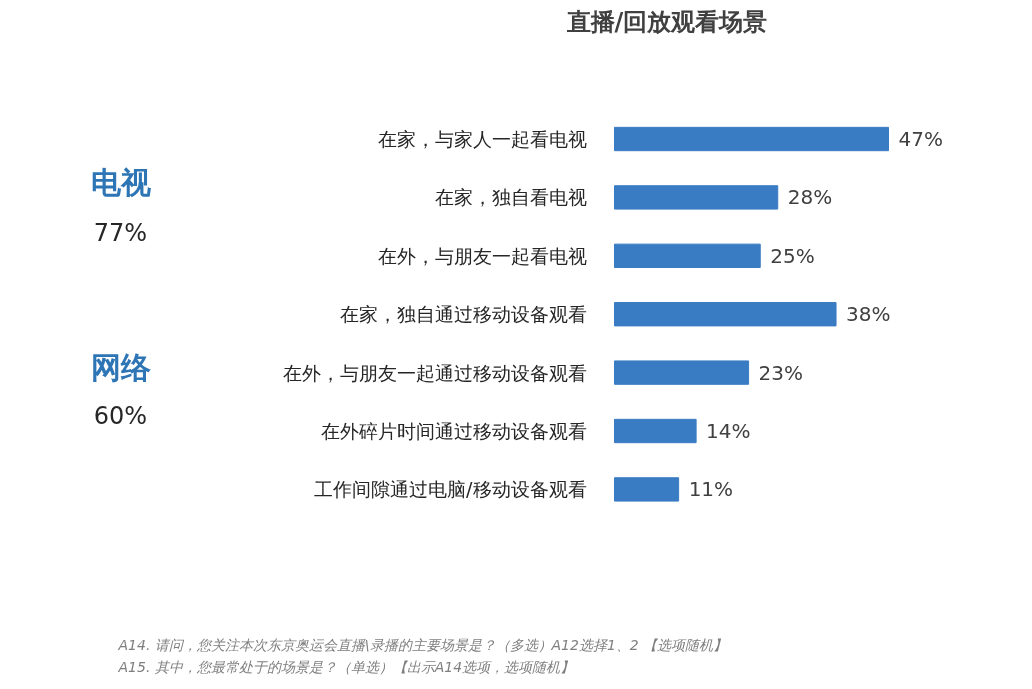  Describe the element at coordinates (463, 314) in the screenshot. I see `y-tick-label: 在家，独自通过移动设备观看` at that location.